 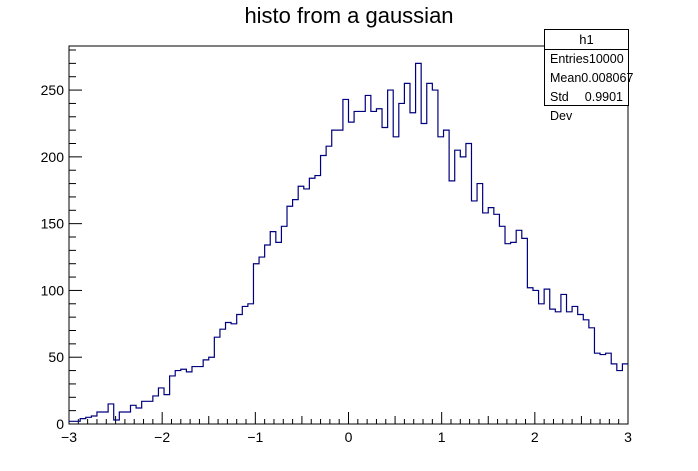 I want to click on x-tick-label: −1, so click(x=255, y=437).